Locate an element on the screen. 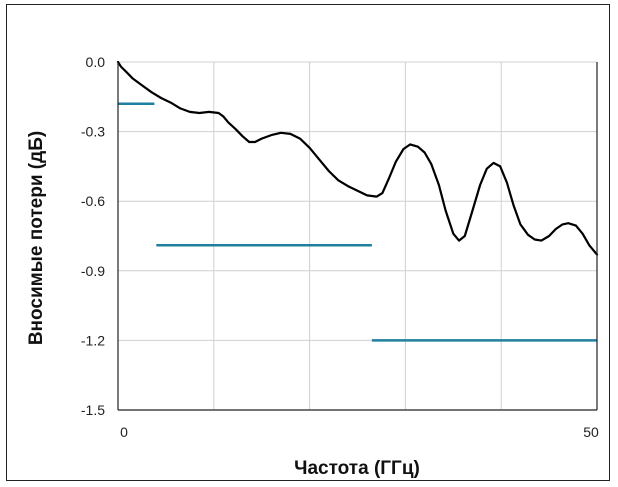 The width and height of the screenshot is (618, 487). y-axis-title: Вносимые потери (дБ) is located at coordinates (36, 238).